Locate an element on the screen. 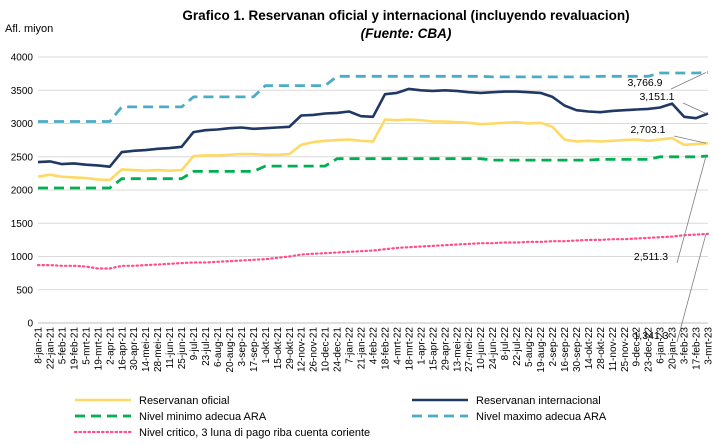 This screenshot has height=444, width=718. x-tick-label: 22-jul-22 is located at coordinates (517, 346).